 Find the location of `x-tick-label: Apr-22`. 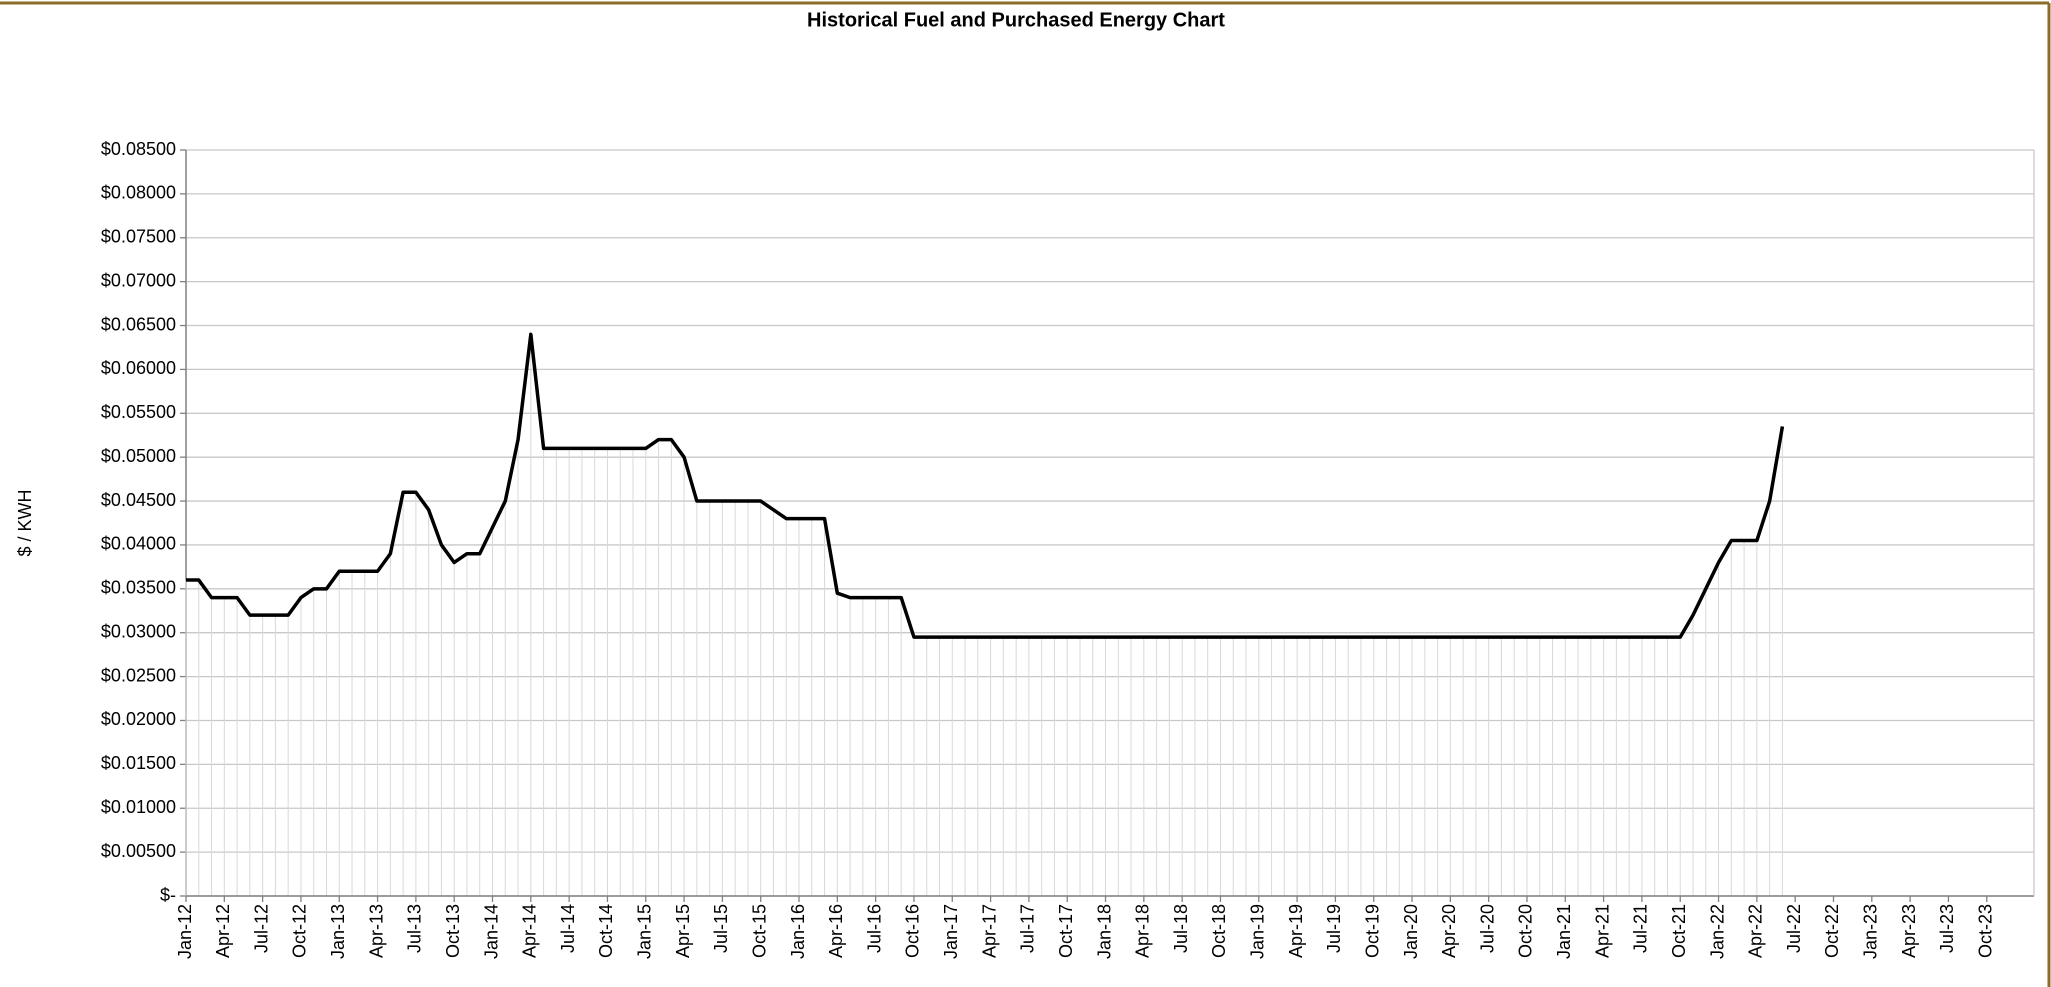

x-tick-label: Apr-22 is located at coordinates (1756, 931).